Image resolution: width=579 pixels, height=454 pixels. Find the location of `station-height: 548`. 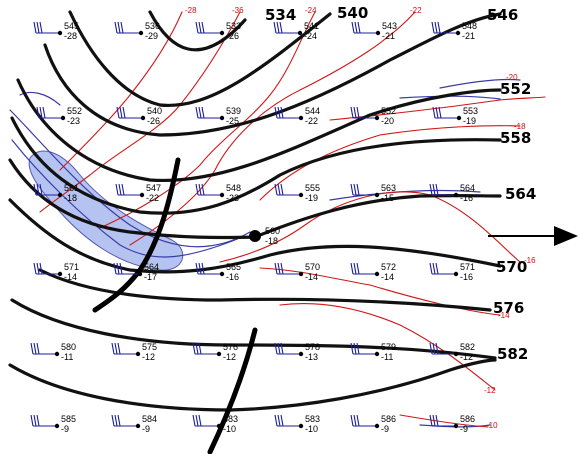

station-height: 548 is located at coordinates (233, 188).